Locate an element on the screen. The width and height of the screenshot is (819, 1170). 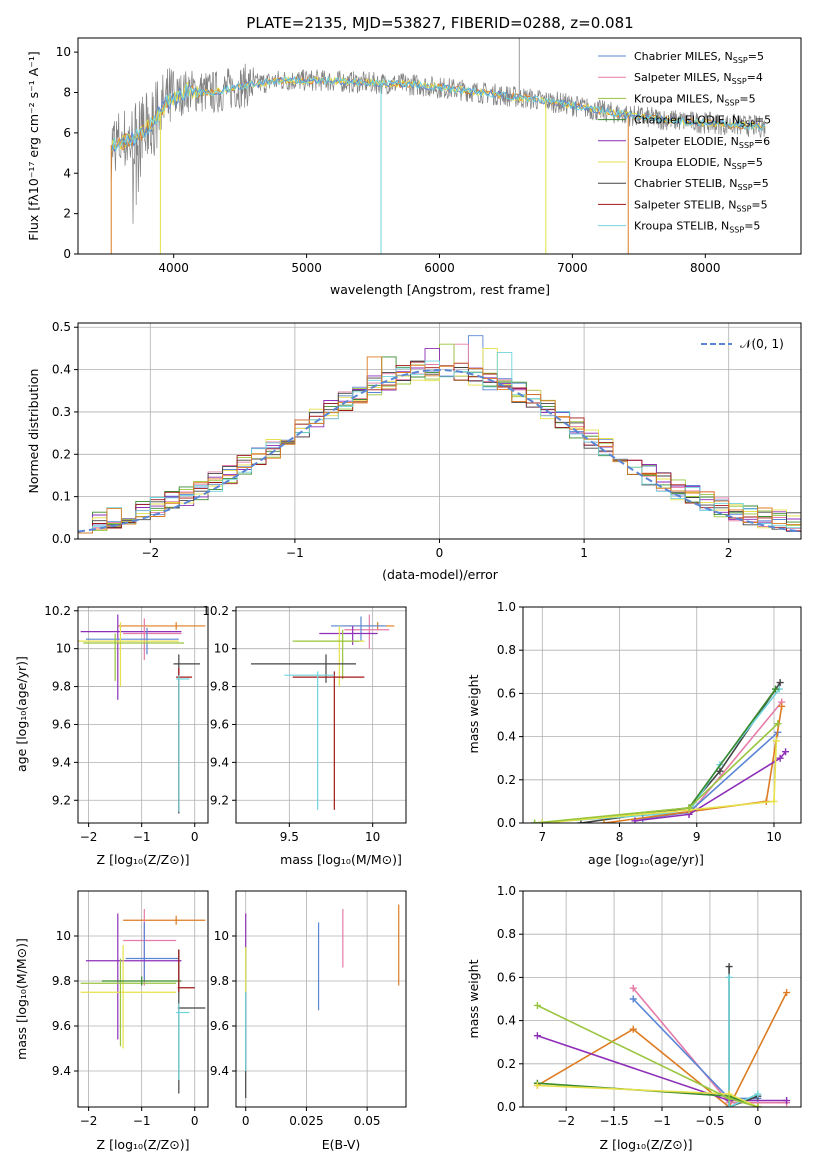
errorbar-point-kroupa_miles is located at coordinates (326, 654).